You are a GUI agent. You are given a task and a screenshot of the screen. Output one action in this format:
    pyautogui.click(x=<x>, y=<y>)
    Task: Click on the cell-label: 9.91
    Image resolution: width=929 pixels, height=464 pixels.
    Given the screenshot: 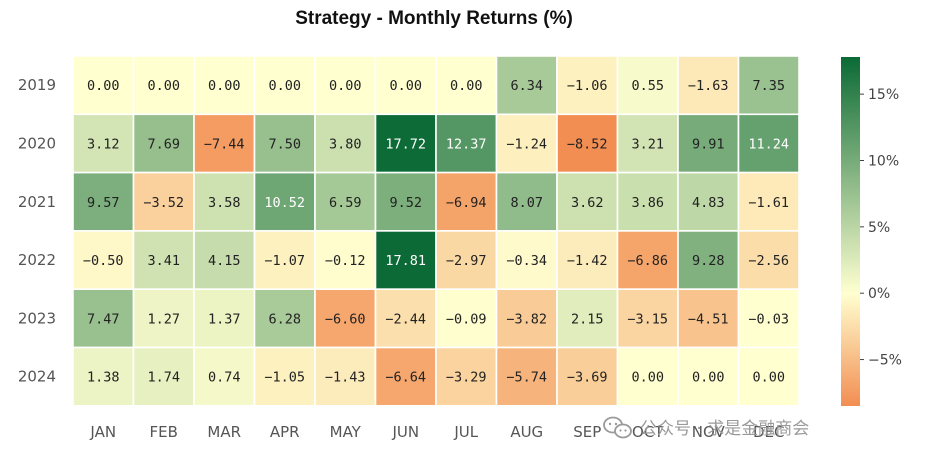 What is the action you would take?
    pyautogui.click(x=708, y=144)
    